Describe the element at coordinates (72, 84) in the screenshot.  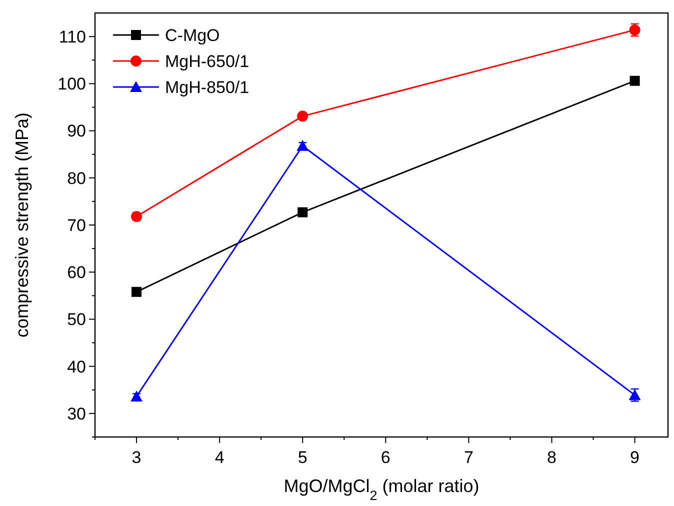
I see `y-tick-label: 100` at that location.